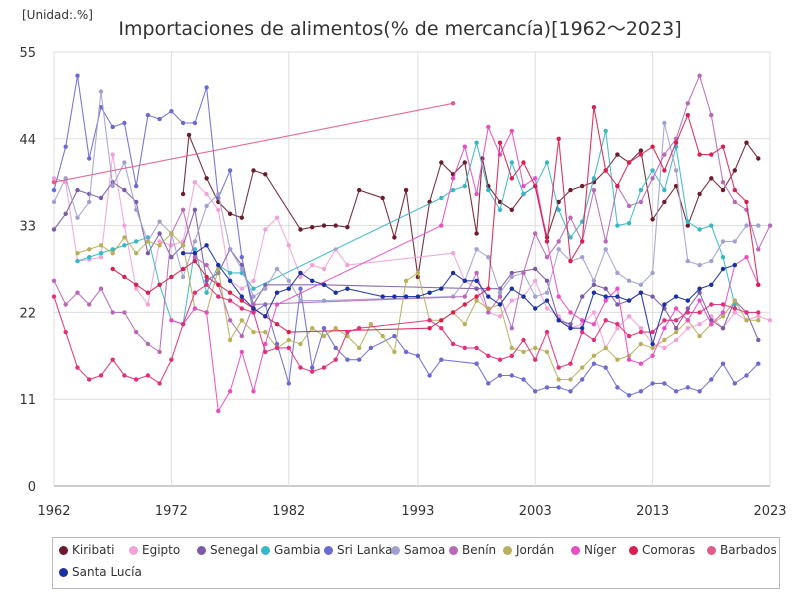 The height and width of the screenshot is (600, 800). What do you see at coordinates (748, 550) in the screenshot?
I see `legend-label: Barbados` at bounding box center [748, 550].